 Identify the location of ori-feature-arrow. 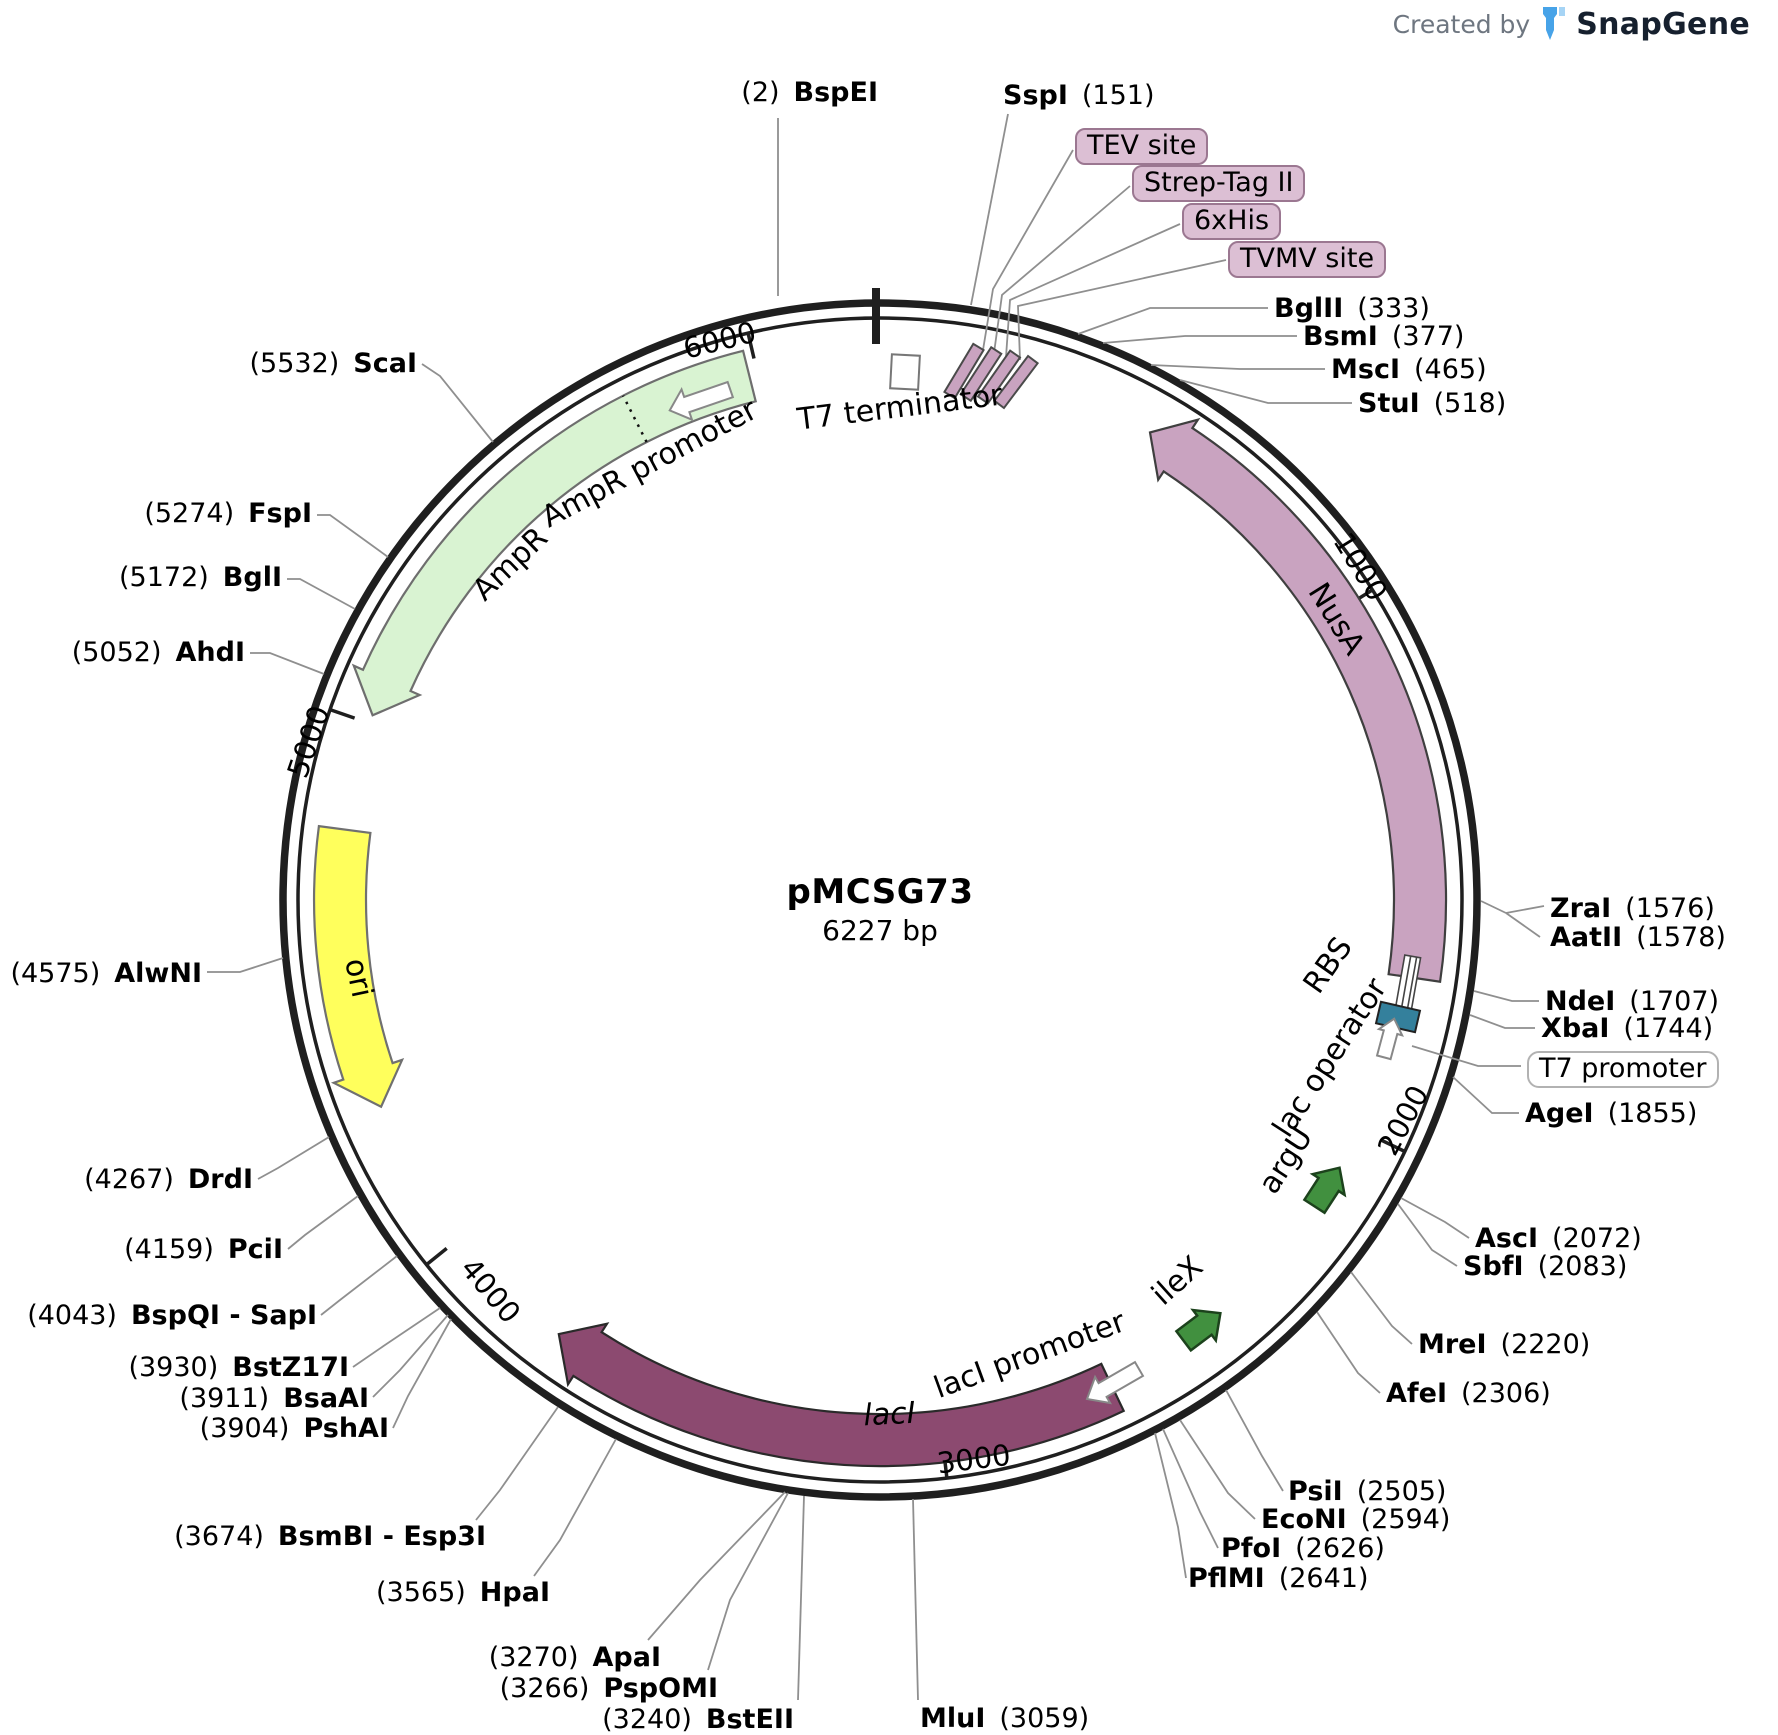
(358, 966).